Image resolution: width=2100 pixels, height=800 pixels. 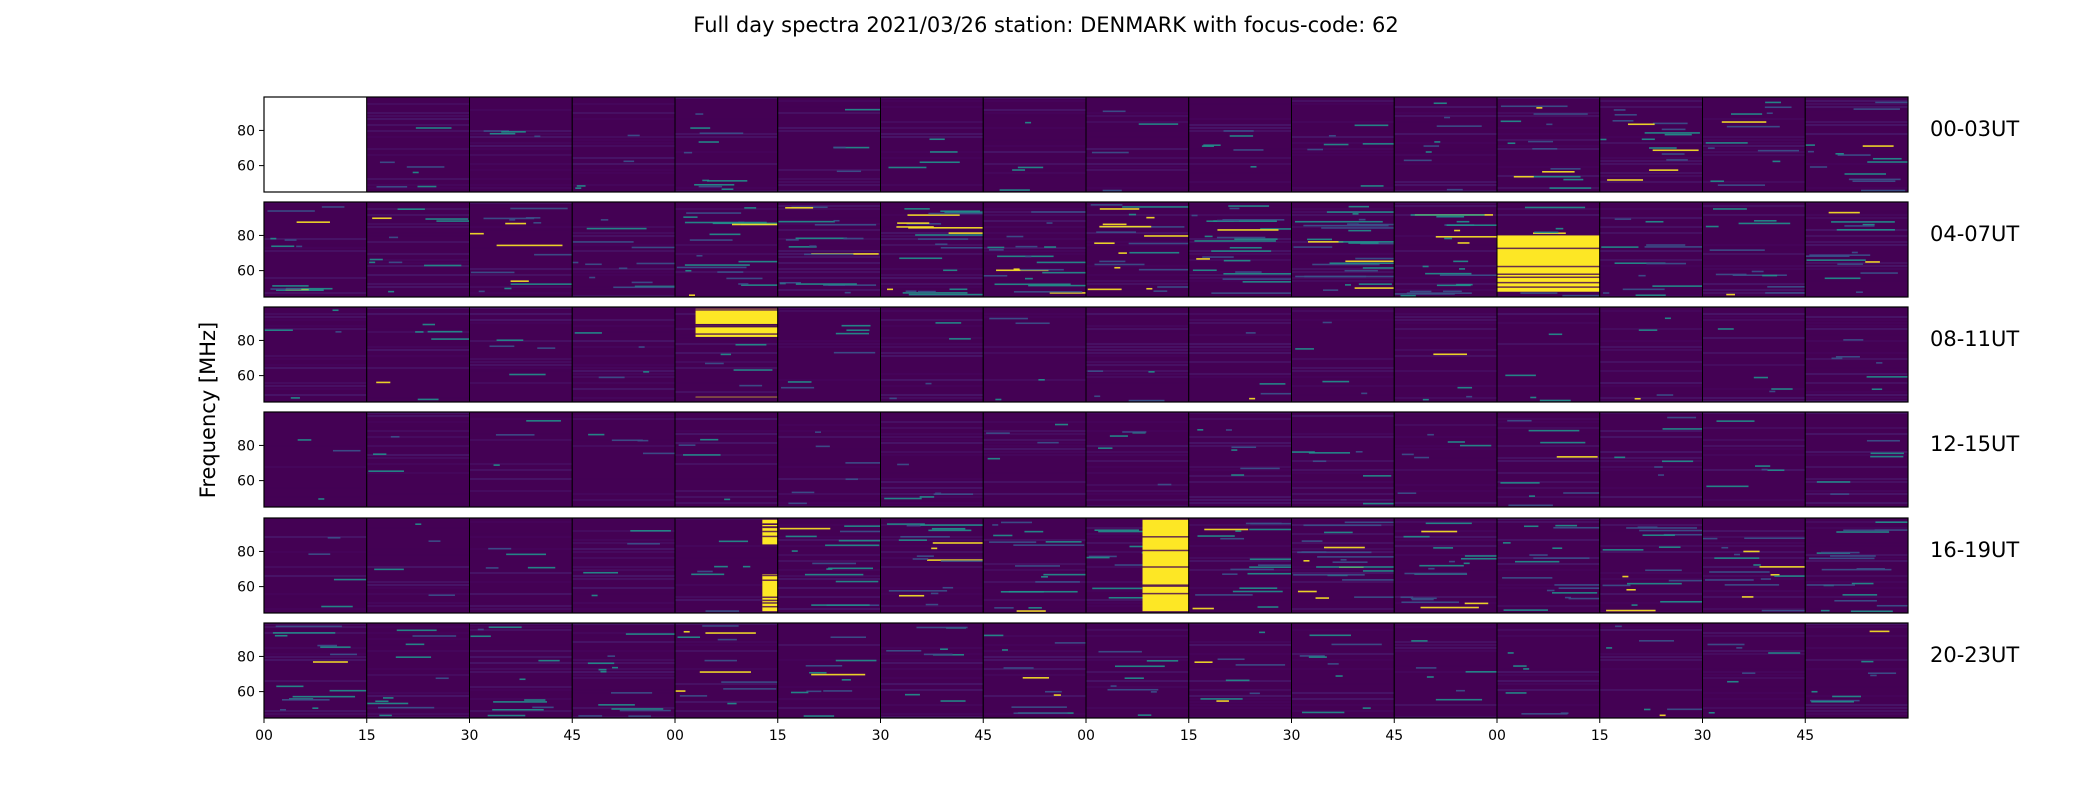 What do you see at coordinates (770, 536) in the screenshot?
I see `saturated-gap` at bounding box center [770, 536].